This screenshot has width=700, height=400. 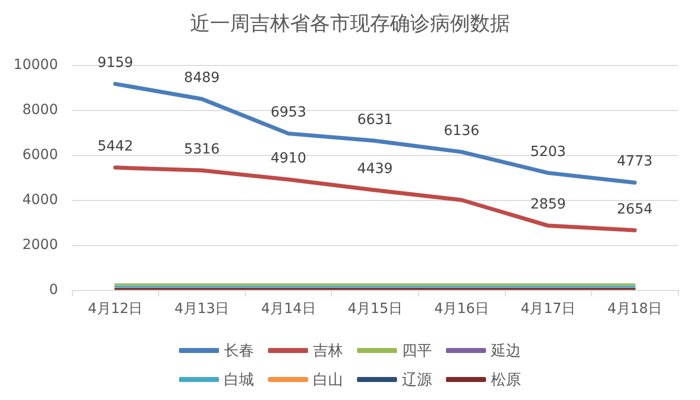 I want to click on x-tick-label: 4月18日, so click(x=634, y=309).